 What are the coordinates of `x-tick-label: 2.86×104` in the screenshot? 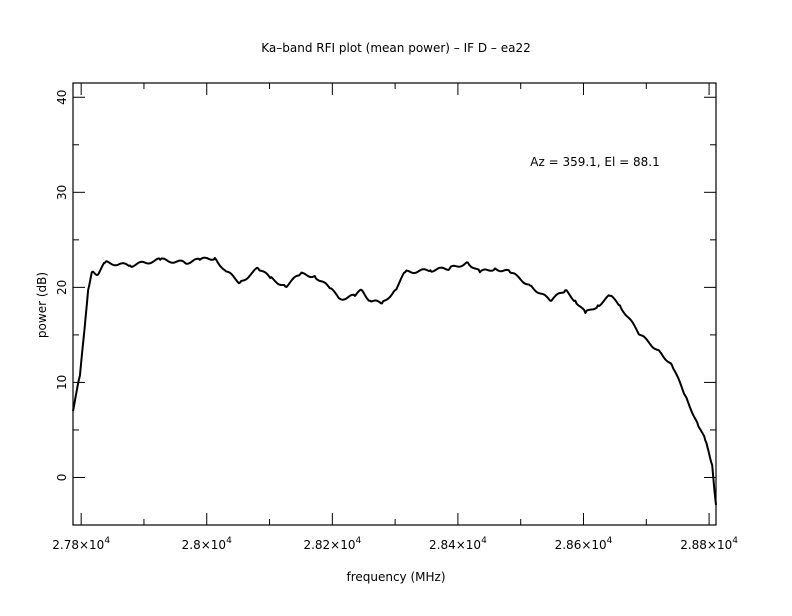 It's located at (584, 544).